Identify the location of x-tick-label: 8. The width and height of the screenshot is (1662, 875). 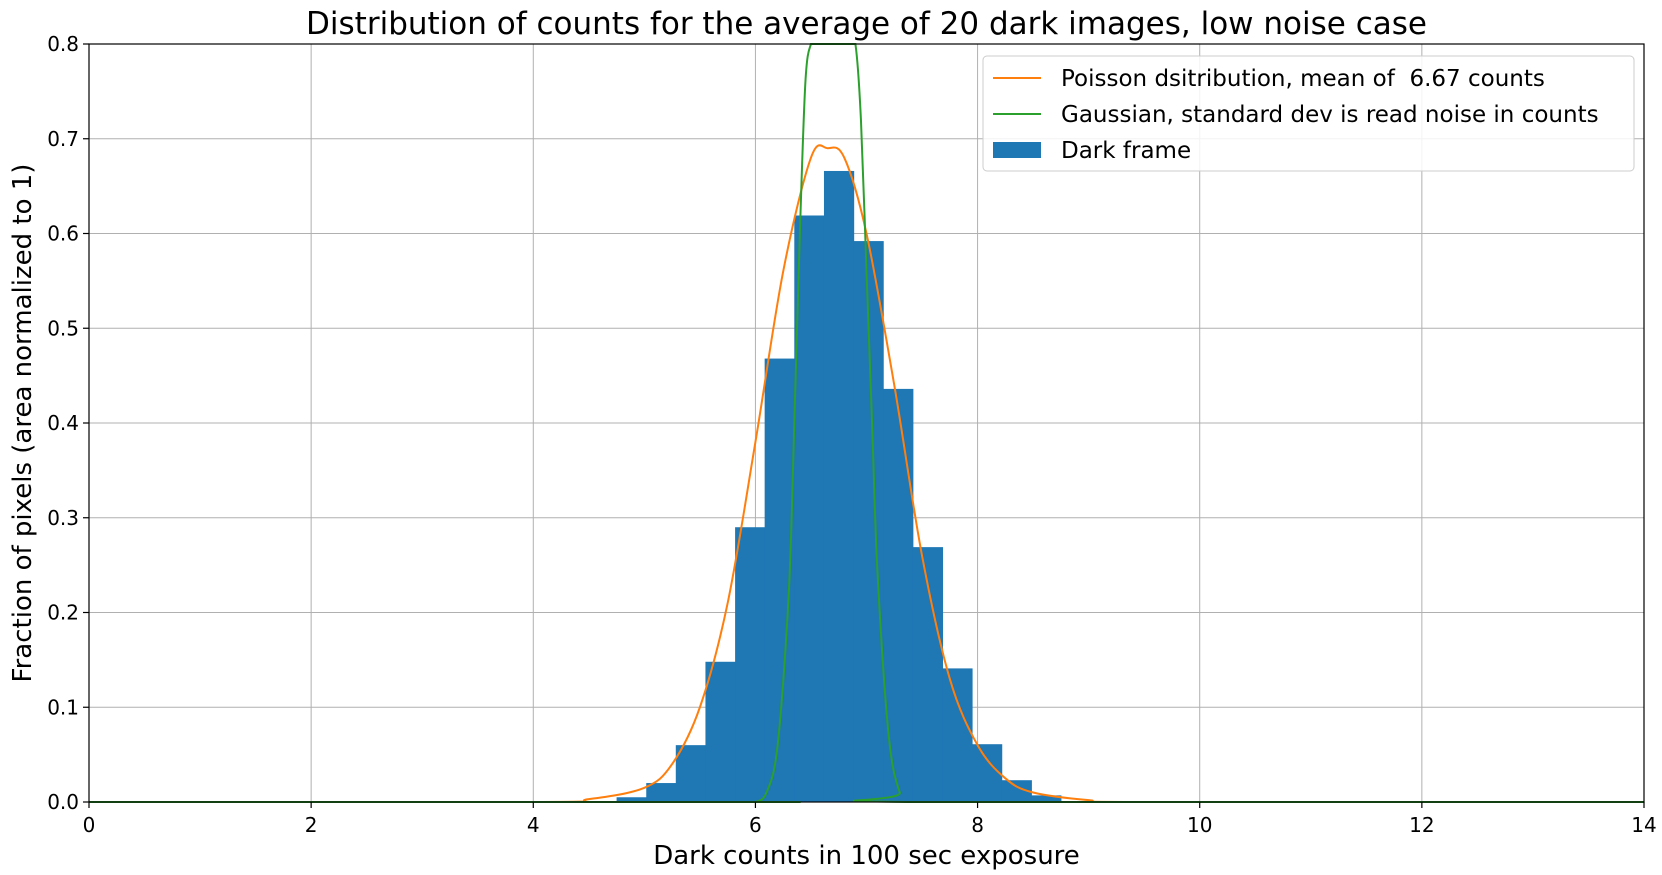
(977, 825).